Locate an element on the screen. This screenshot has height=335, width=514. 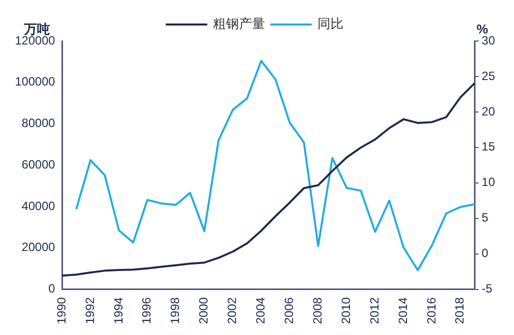
x-tick-label: 1996 is located at coordinates (147, 310).